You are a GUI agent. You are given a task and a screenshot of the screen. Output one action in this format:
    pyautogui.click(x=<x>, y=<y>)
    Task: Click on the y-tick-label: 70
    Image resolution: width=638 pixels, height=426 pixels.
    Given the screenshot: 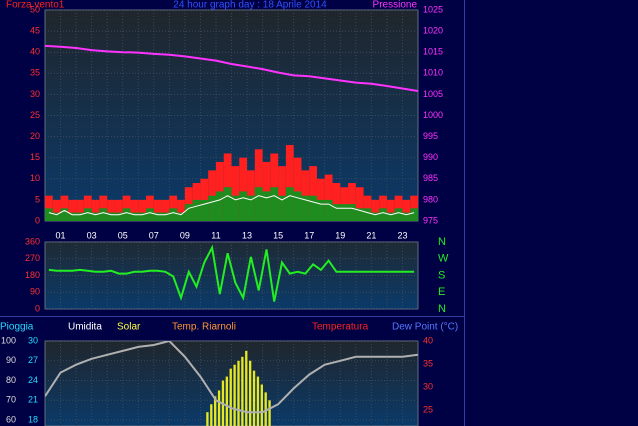 What is the action you would take?
    pyautogui.click(x=11, y=400)
    